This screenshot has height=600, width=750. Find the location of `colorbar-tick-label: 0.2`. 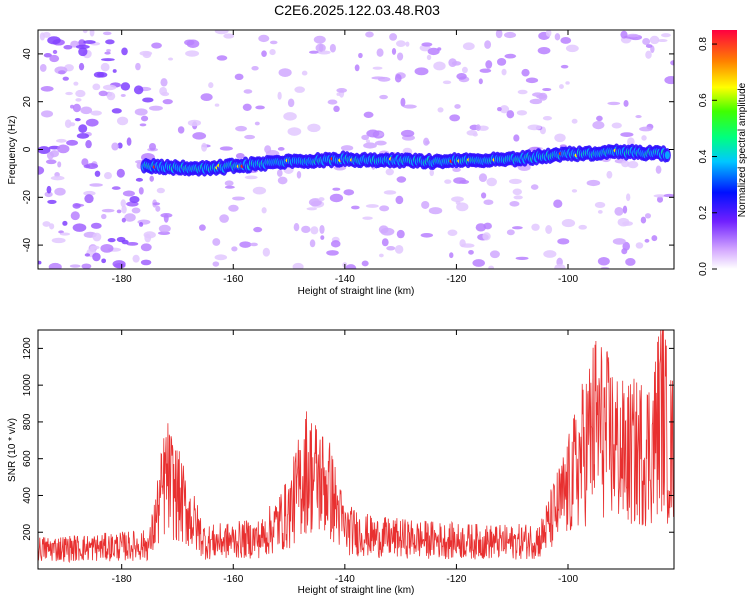

colorbar-tick-label: 0.2 is located at coordinates (703, 212).